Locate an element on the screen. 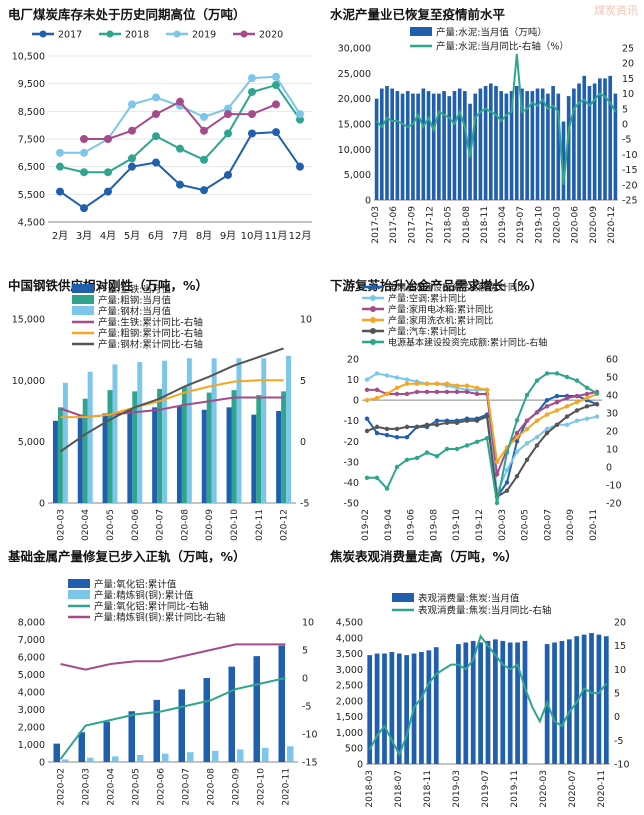 The height and width of the screenshot is (815, 644). y2-tick-label: 0 is located at coordinates (625, 125).